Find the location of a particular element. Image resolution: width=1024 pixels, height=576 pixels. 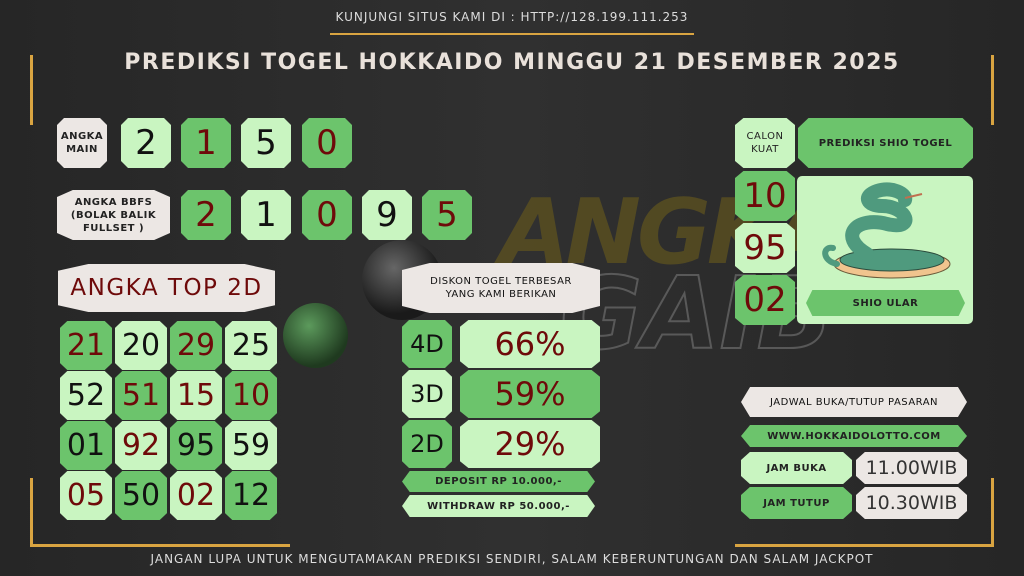

bbfs-digit: 5 is located at coordinates (447, 215).